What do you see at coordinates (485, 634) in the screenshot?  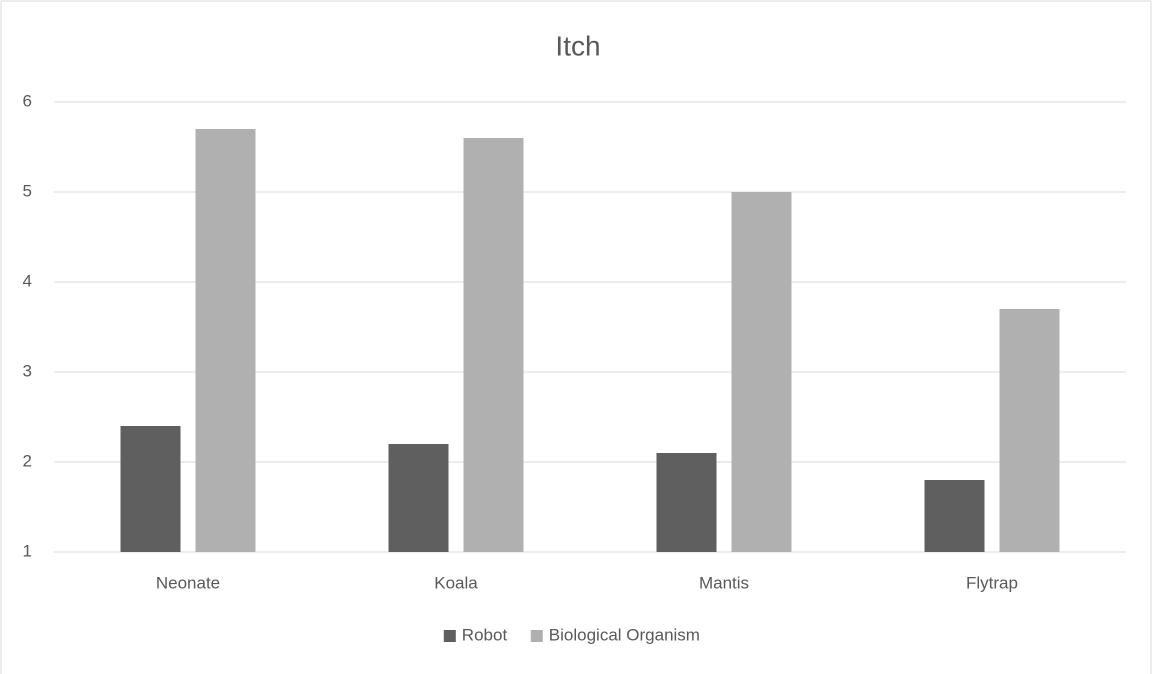 I see `legend-label: Robot` at bounding box center [485, 634].